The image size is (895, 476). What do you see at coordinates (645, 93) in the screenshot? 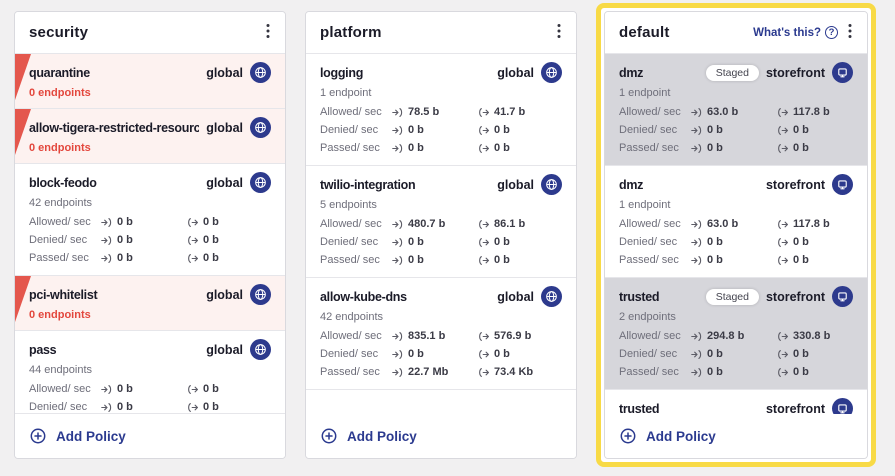
I see `endpoint-count: 1 endpoint` at bounding box center [645, 93].